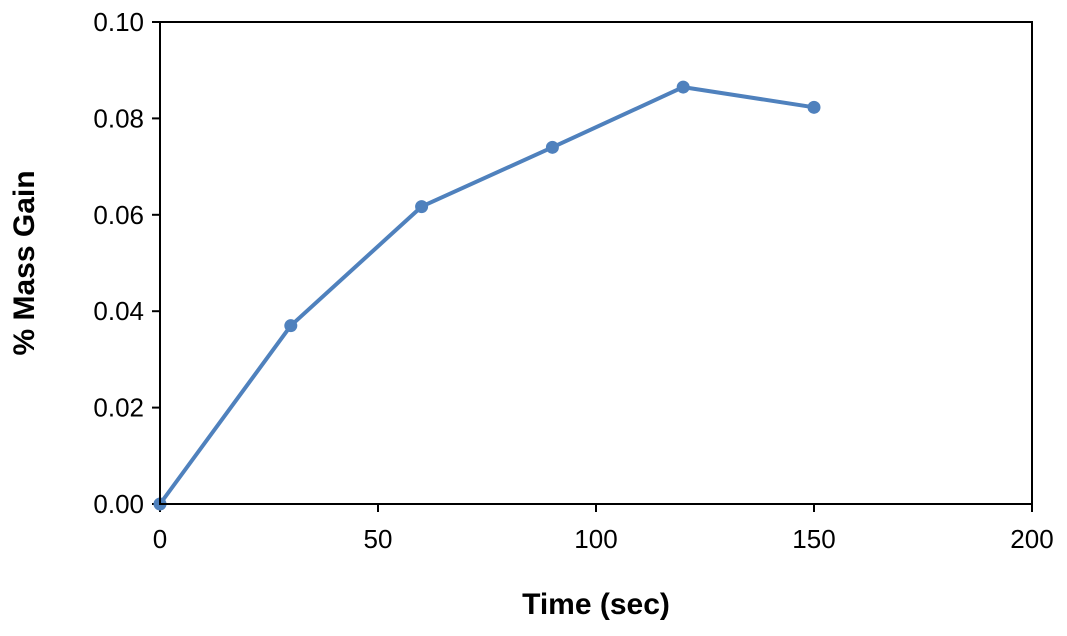  I want to click on y-tick-label: 0.02, so click(118, 408).